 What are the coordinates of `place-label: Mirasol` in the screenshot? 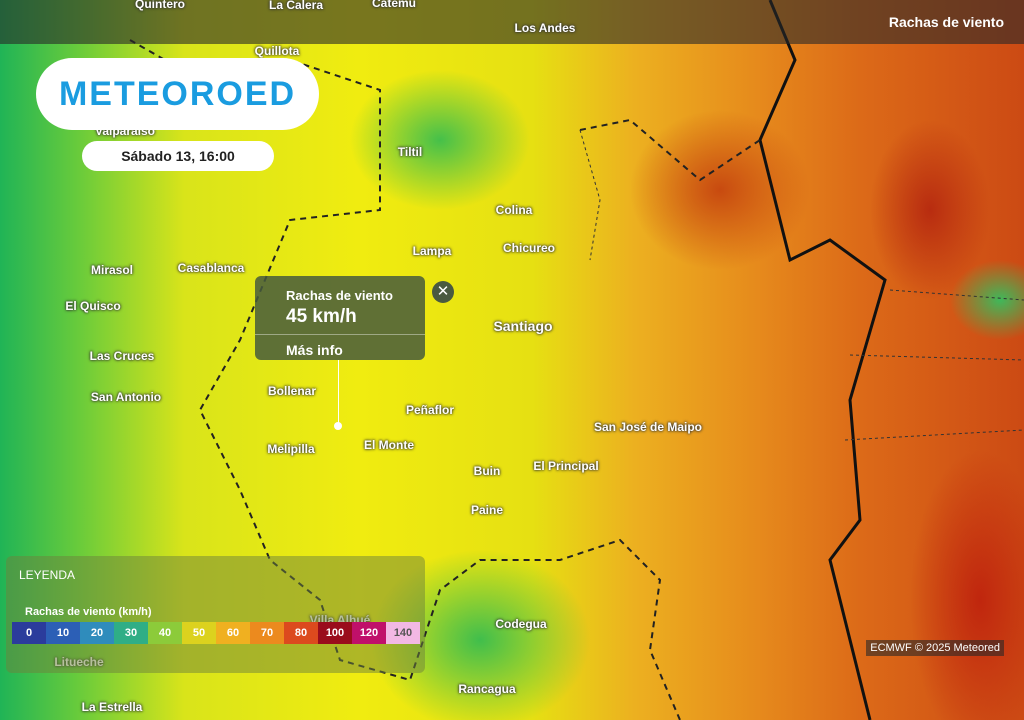 It's located at (112, 270).